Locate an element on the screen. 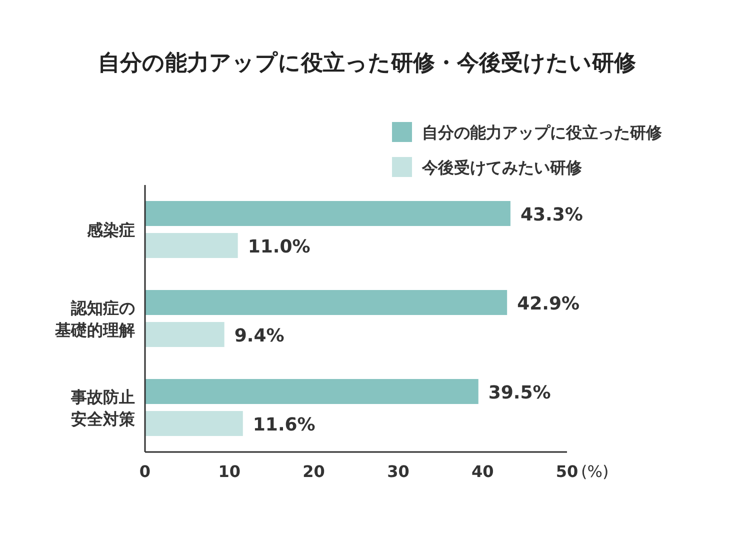 The width and height of the screenshot is (734, 554). x-tick-label: 0 is located at coordinates (145, 471).